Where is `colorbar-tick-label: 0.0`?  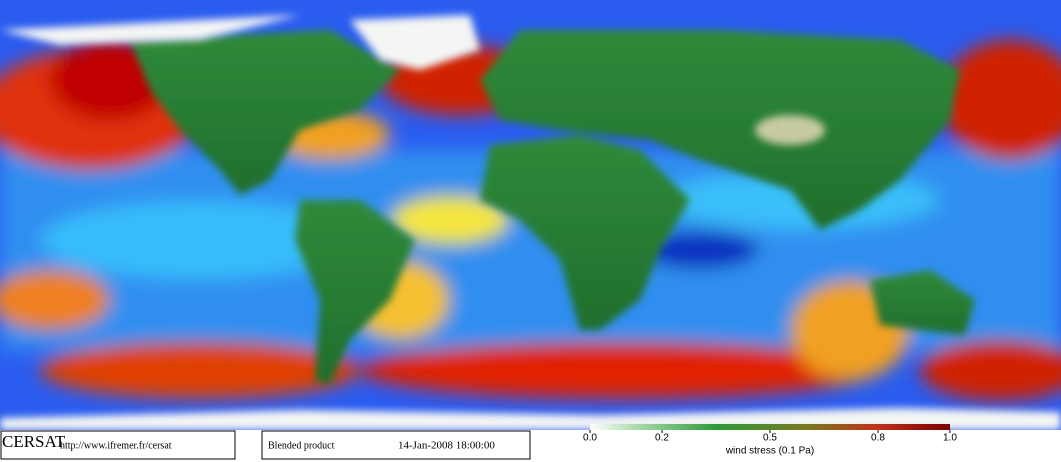
colorbar-tick-label: 0.0 is located at coordinates (590, 438).